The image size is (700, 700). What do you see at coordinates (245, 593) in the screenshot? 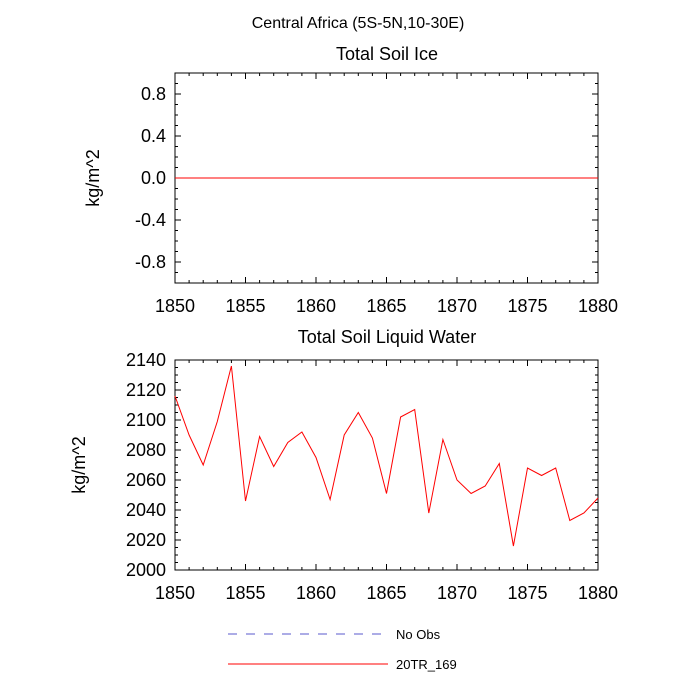
I see `panel2-x-tick-label: 1855` at bounding box center [245, 593].